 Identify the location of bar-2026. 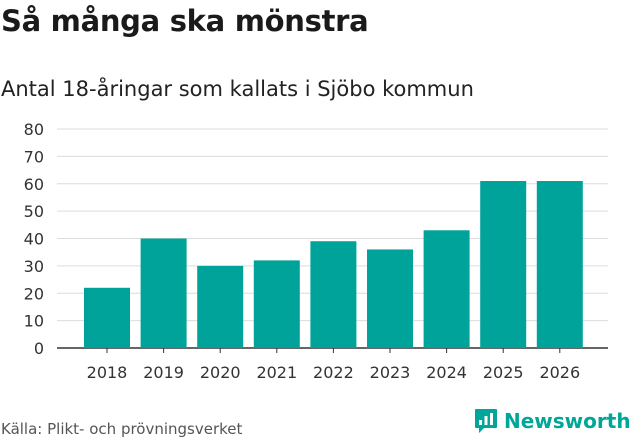
(559, 264).